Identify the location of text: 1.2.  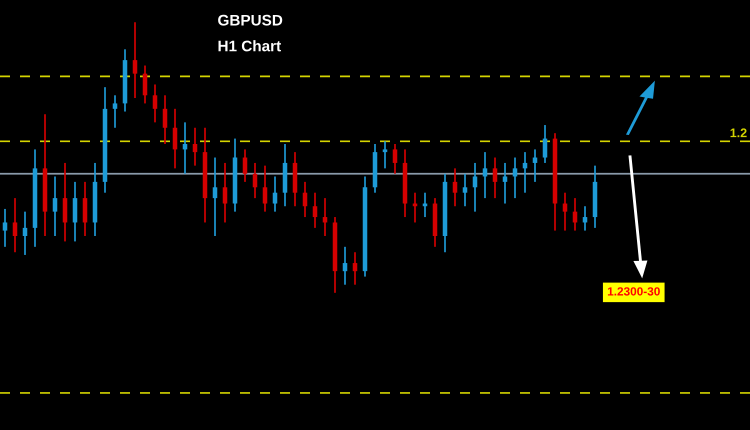
(738, 133).